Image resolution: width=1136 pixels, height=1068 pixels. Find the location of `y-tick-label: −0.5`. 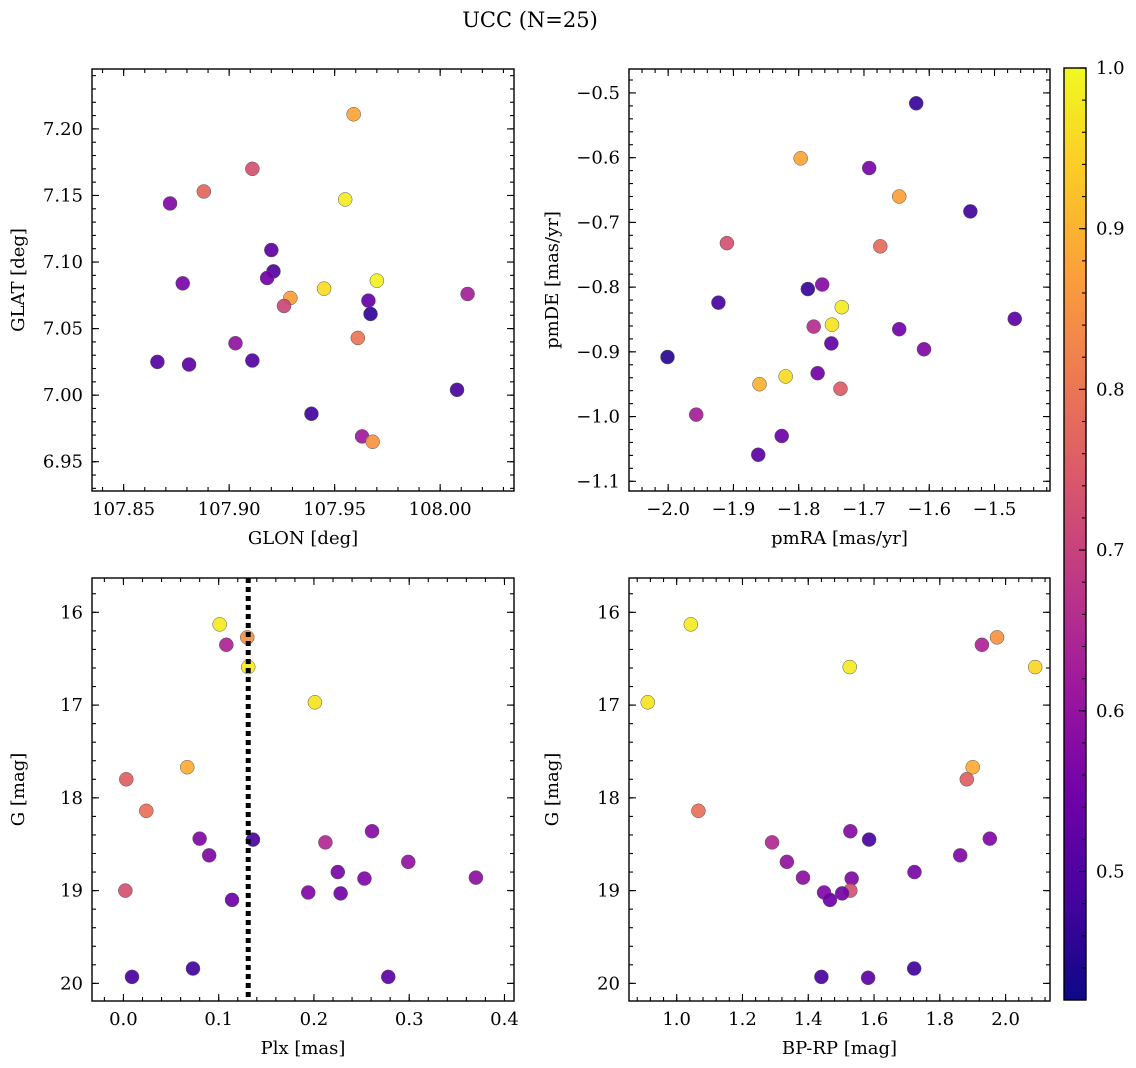

y-tick-label: −0.5 is located at coordinates (598, 93).